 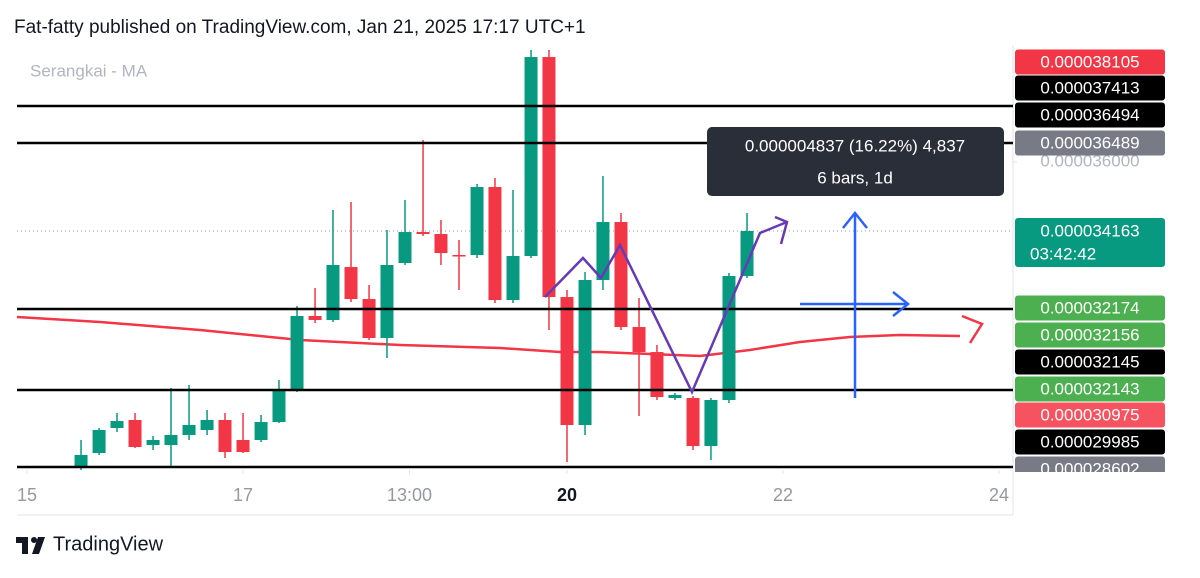 What do you see at coordinates (89, 70) in the screenshot?
I see `legend: Serangkai - MA` at bounding box center [89, 70].